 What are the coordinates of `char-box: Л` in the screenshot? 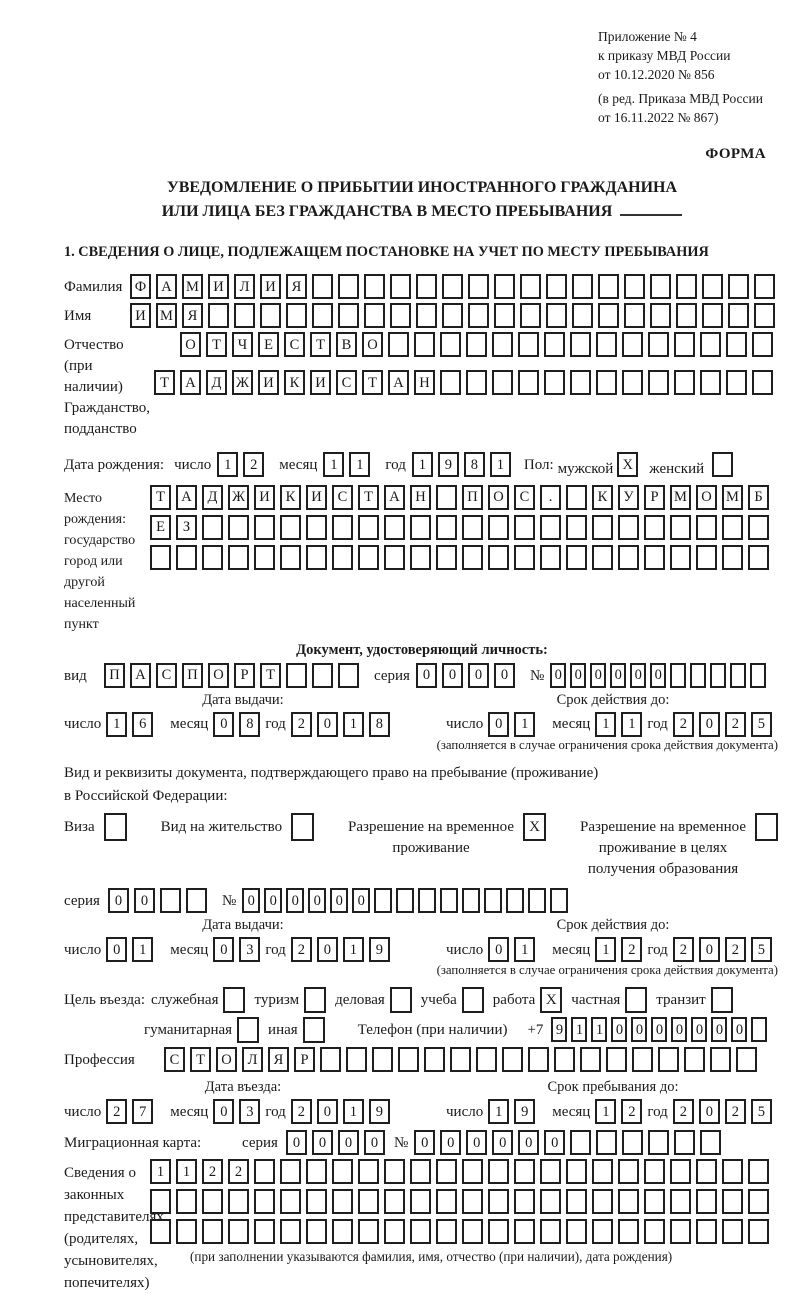 It's located at (244, 287).